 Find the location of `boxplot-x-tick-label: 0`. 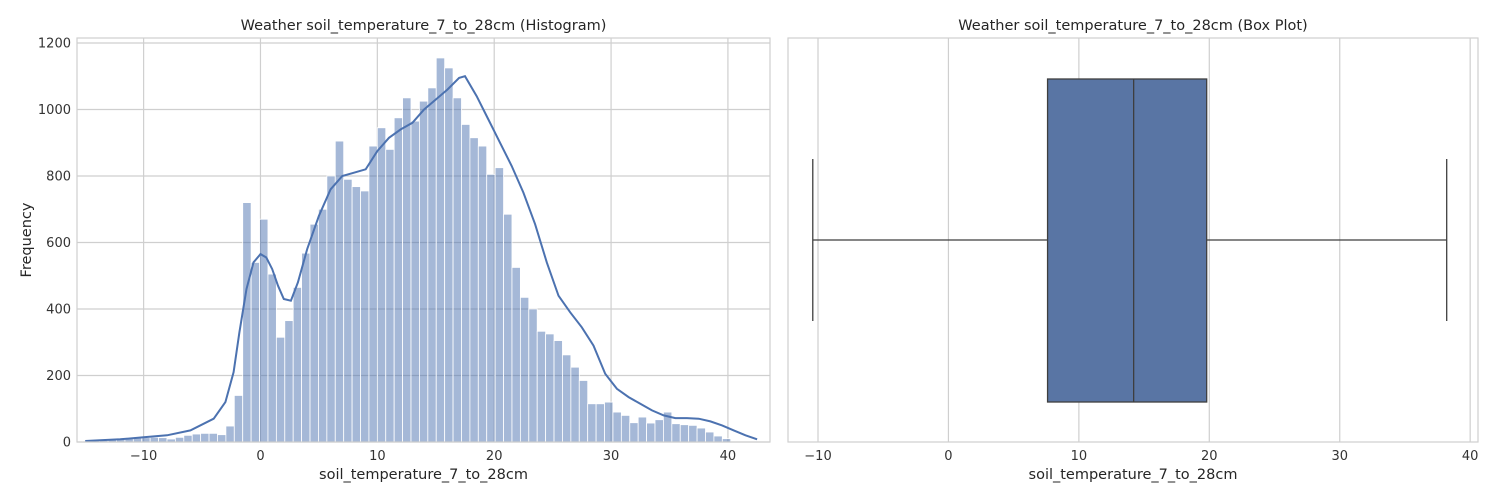

boxplot-x-tick-label: 0 is located at coordinates (948, 456).